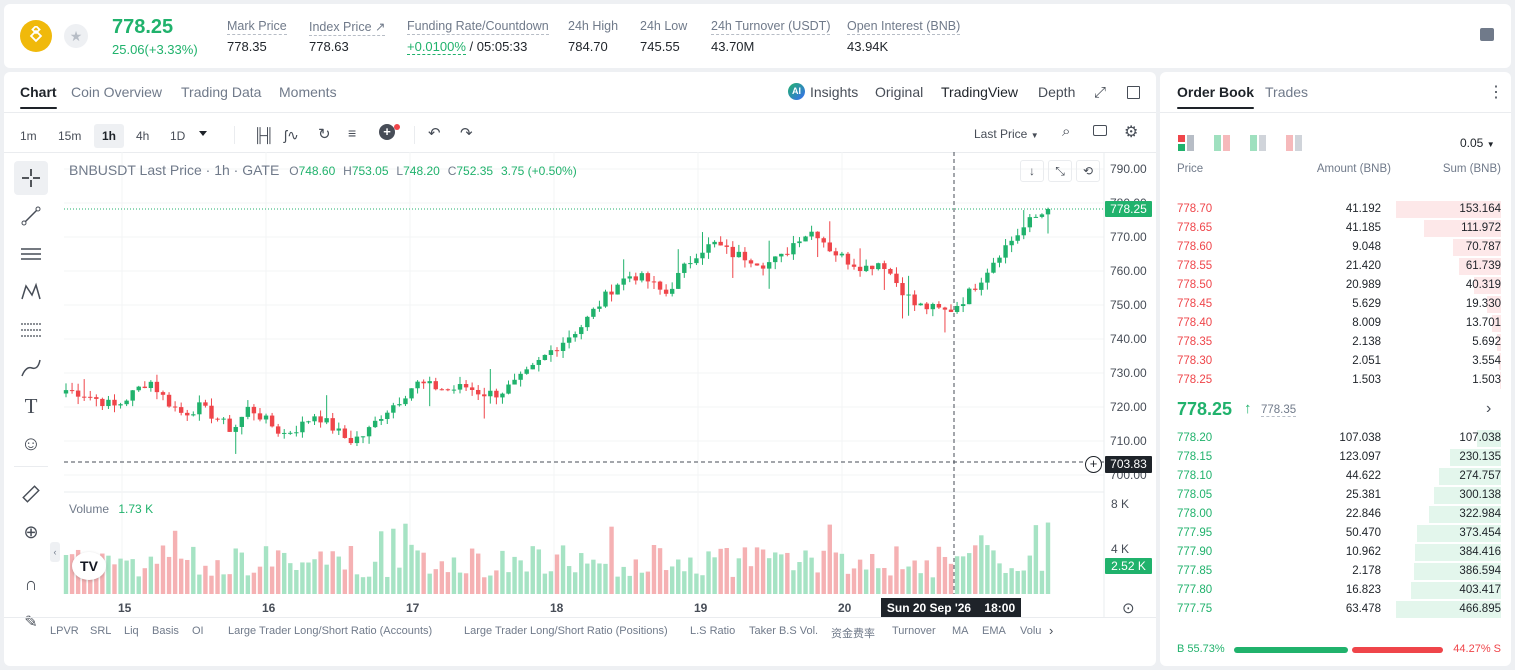 This screenshot has height=670, width=1515. I want to click on indicator-item: Large Trader Long/Short Ratio (Accounts), so click(330, 631).